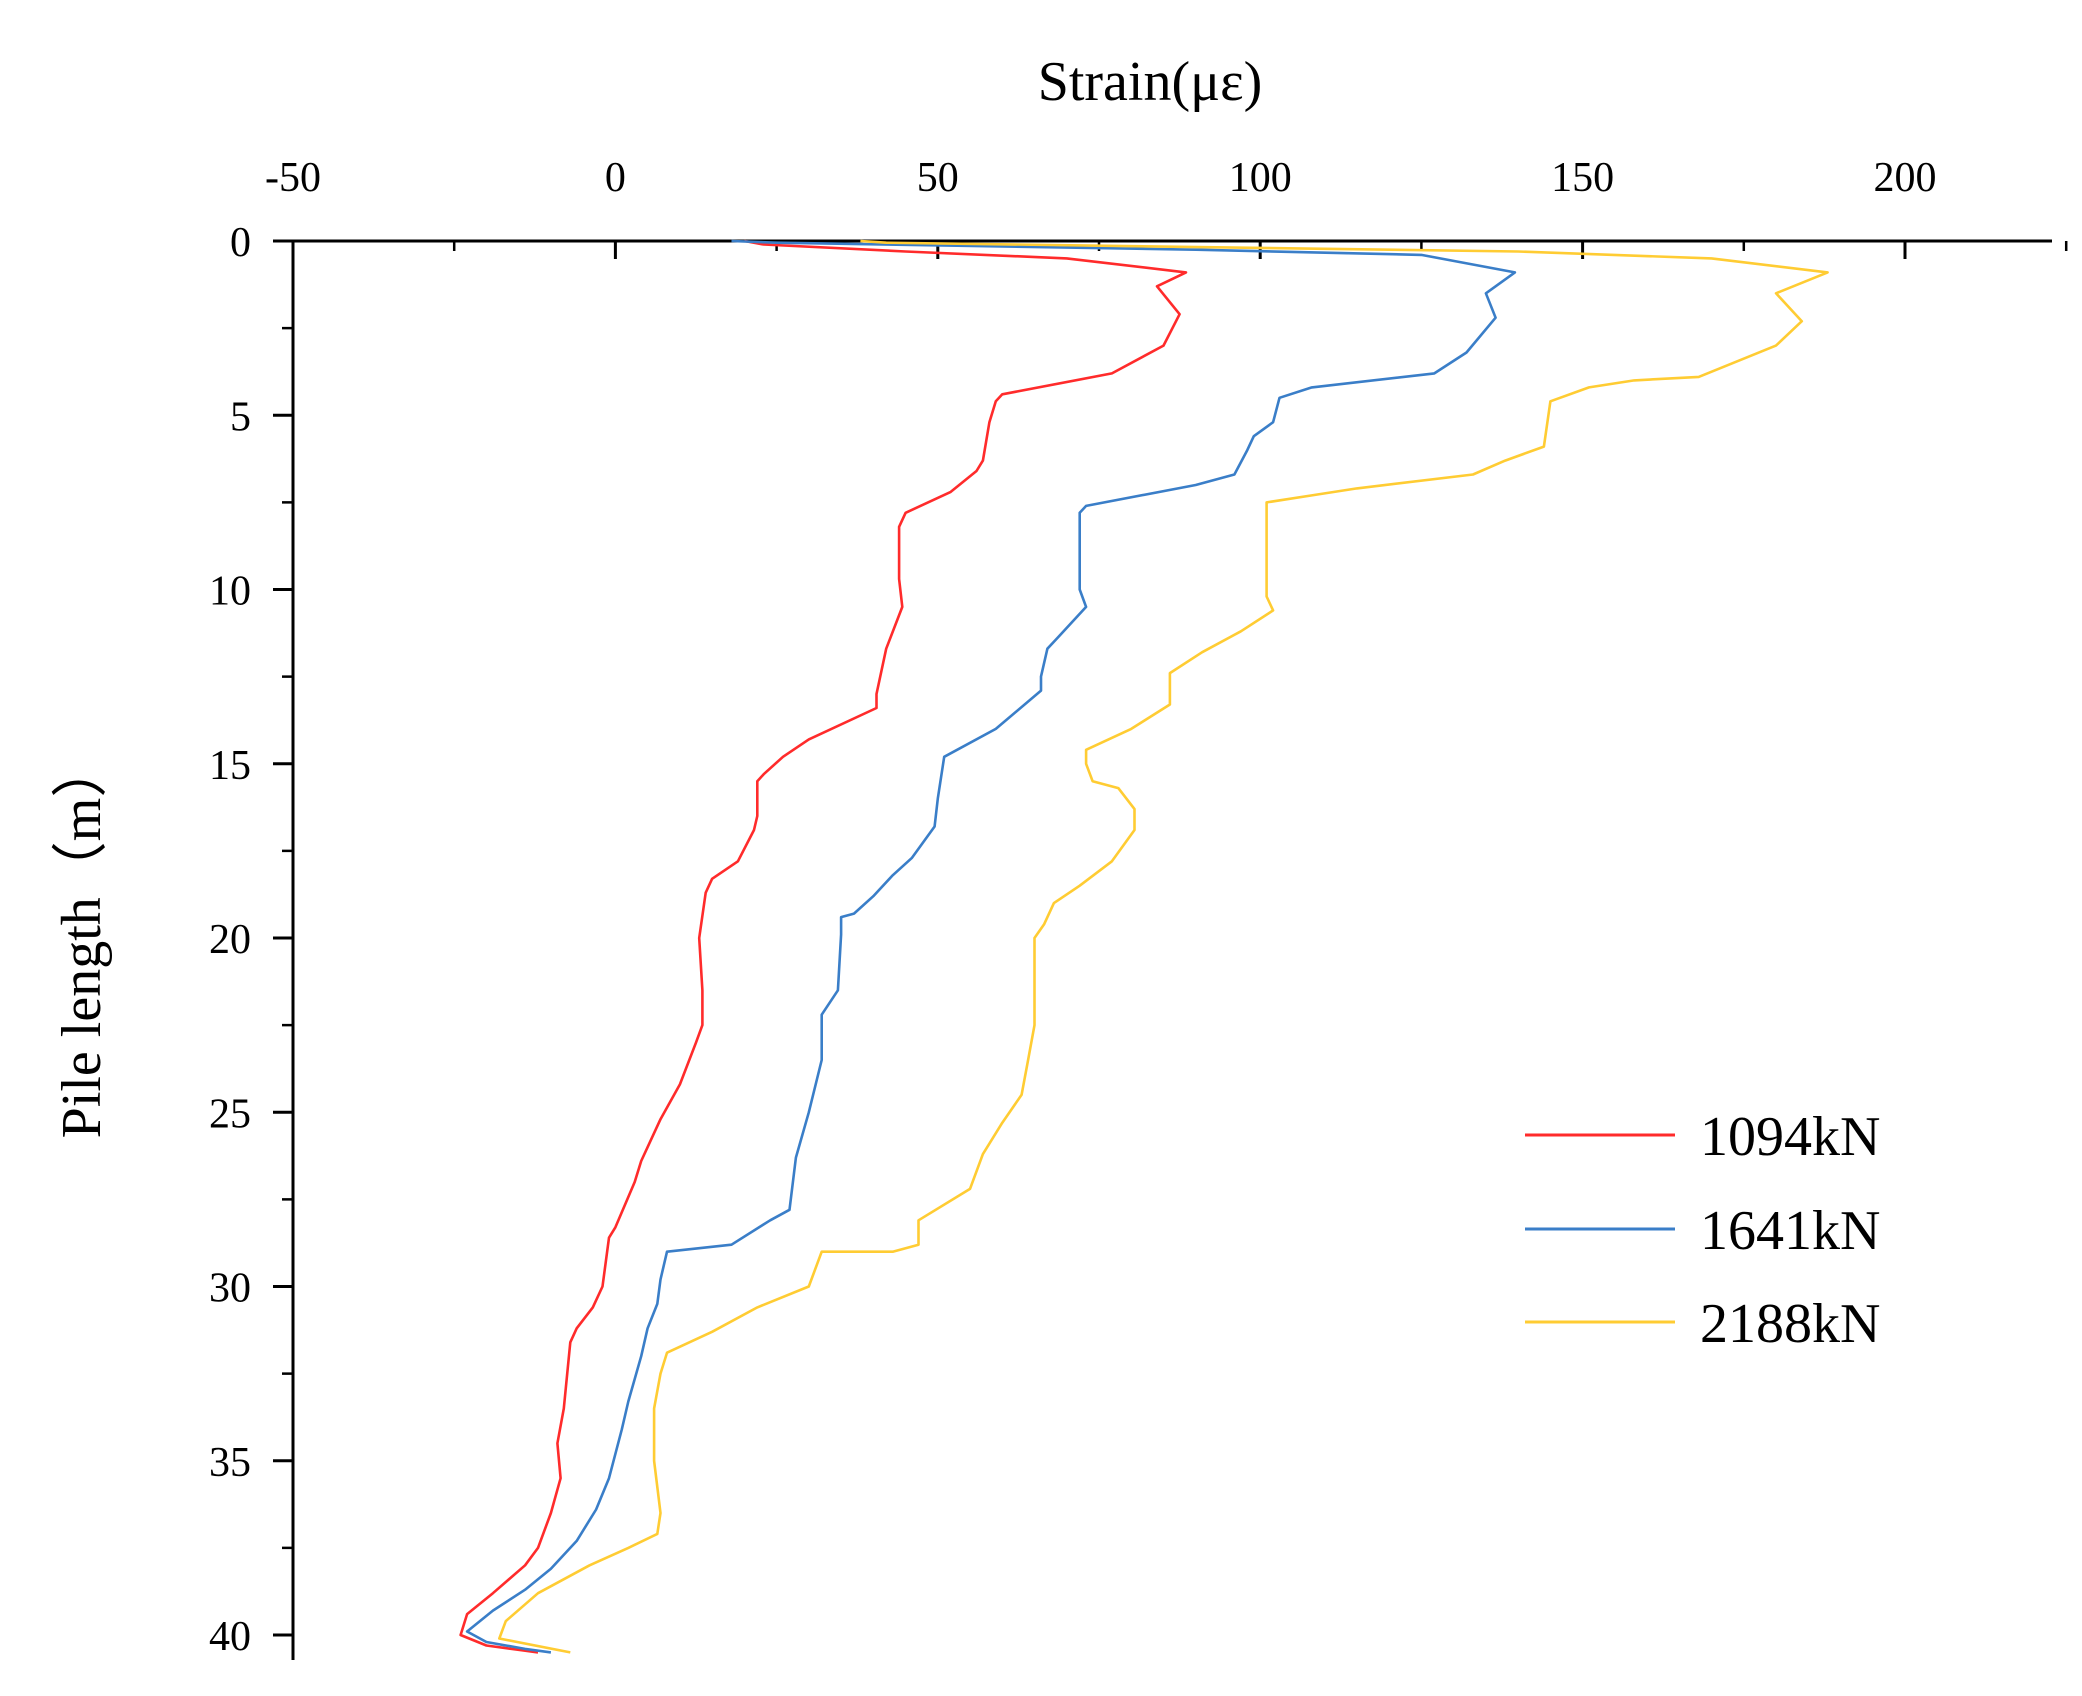 The height and width of the screenshot is (1696, 2082). Describe the element at coordinates (1790, 1324) in the screenshot. I see `legend-label: 2188kN` at that location.